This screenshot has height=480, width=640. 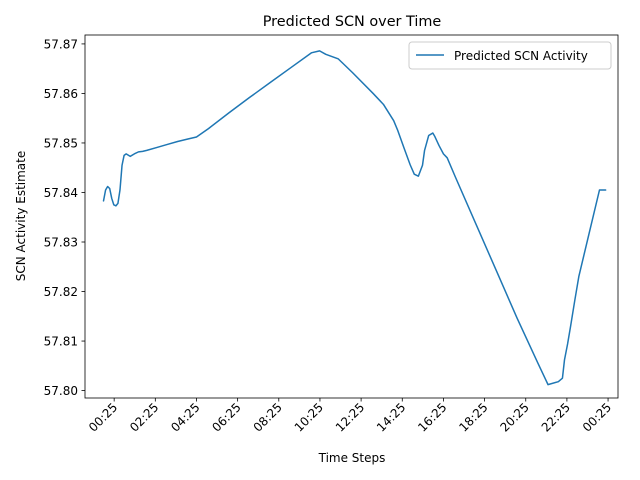 I want to click on legend: Predicted SCN Activity, so click(x=510, y=55).